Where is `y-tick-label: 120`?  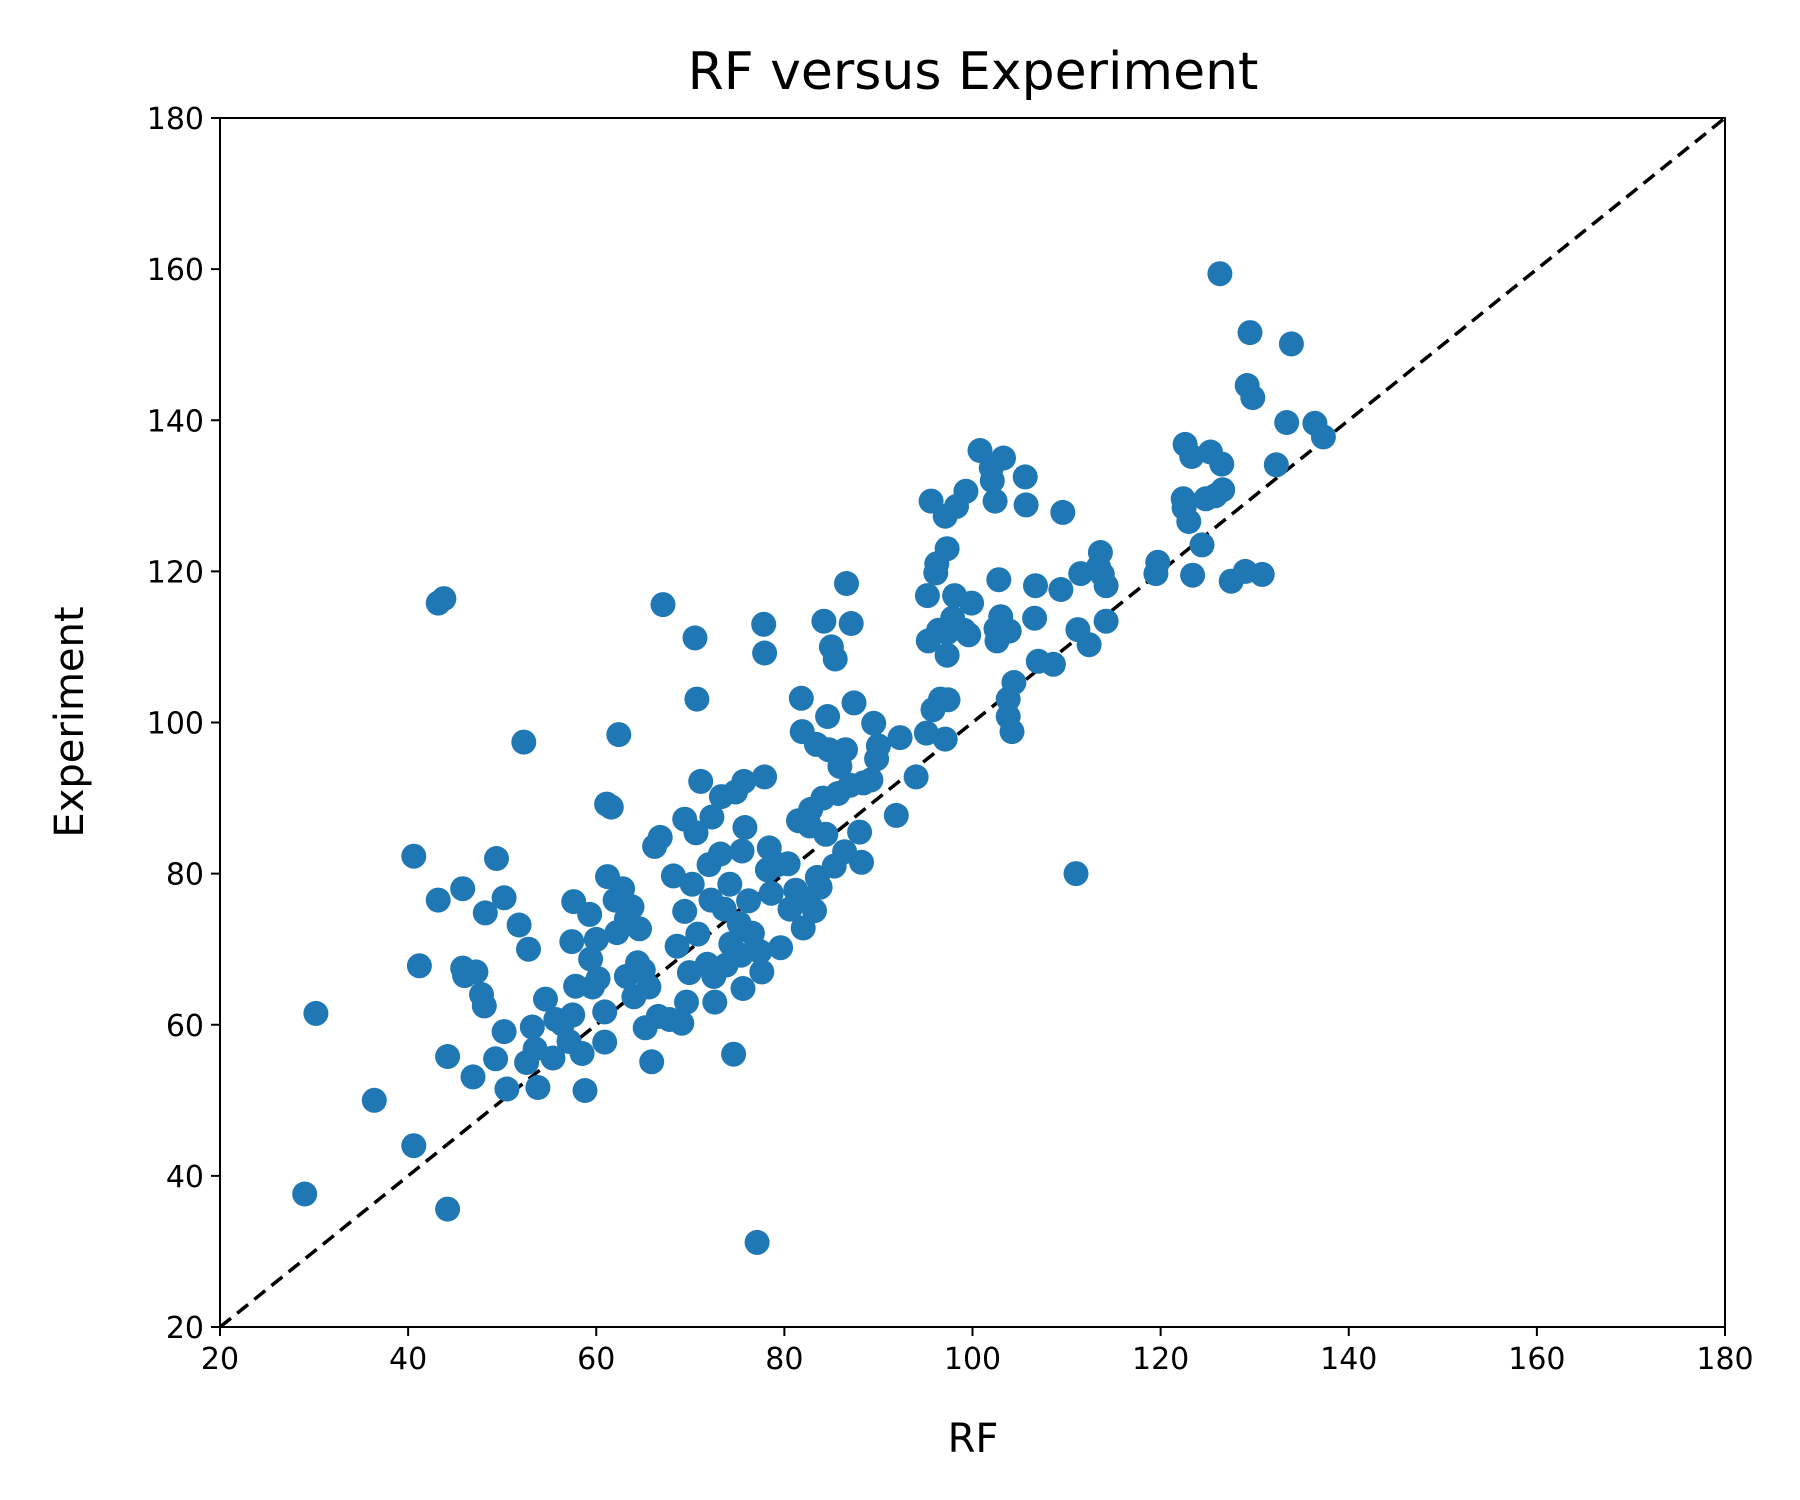 y-tick-label: 120 is located at coordinates (175, 572).